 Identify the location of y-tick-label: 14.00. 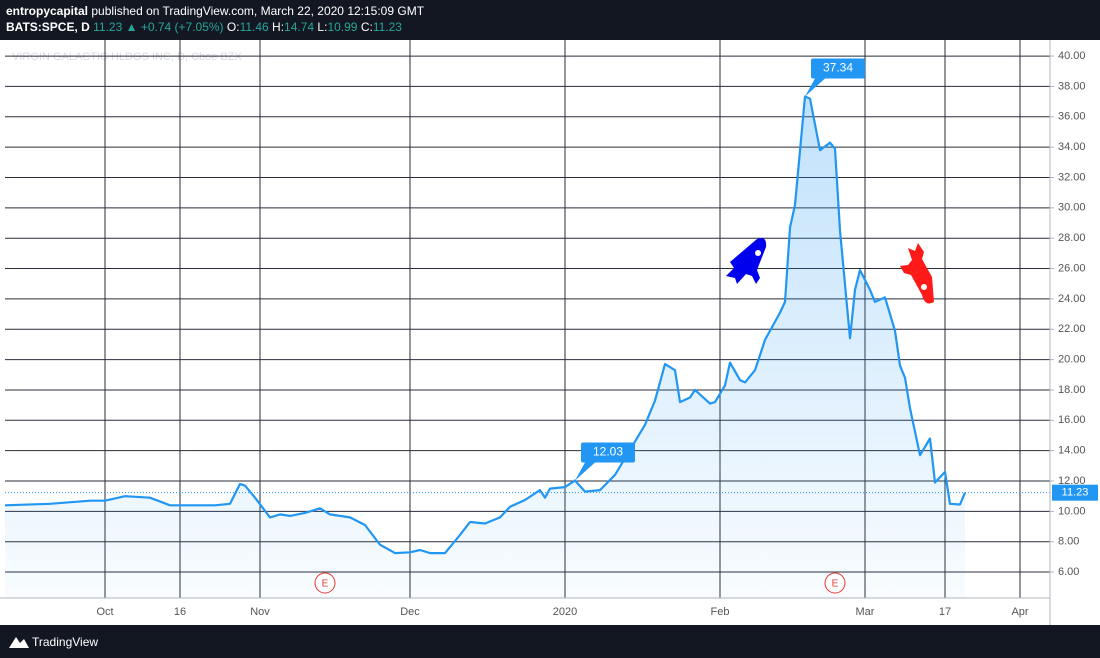
(1072, 451).